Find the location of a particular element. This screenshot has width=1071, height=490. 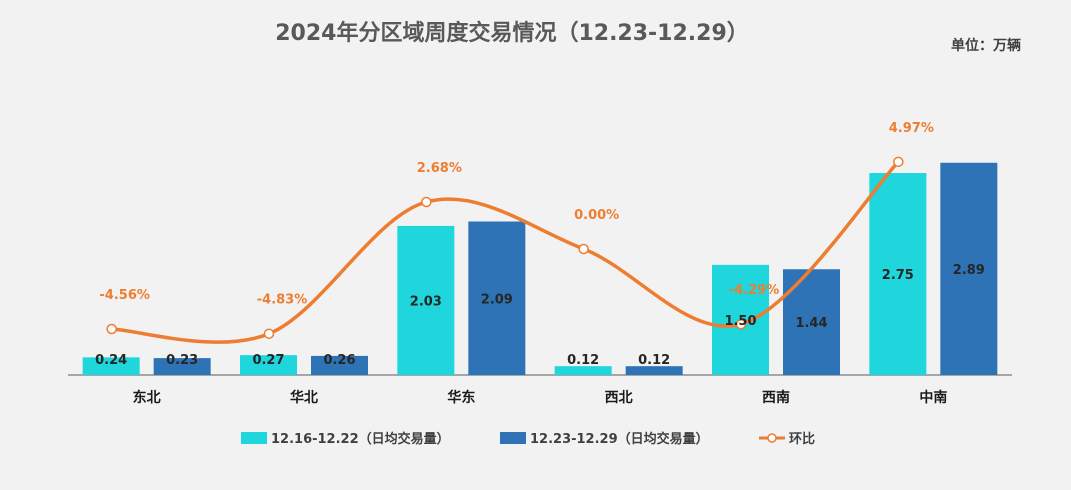

bar-s1-西北 is located at coordinates (583, 370).